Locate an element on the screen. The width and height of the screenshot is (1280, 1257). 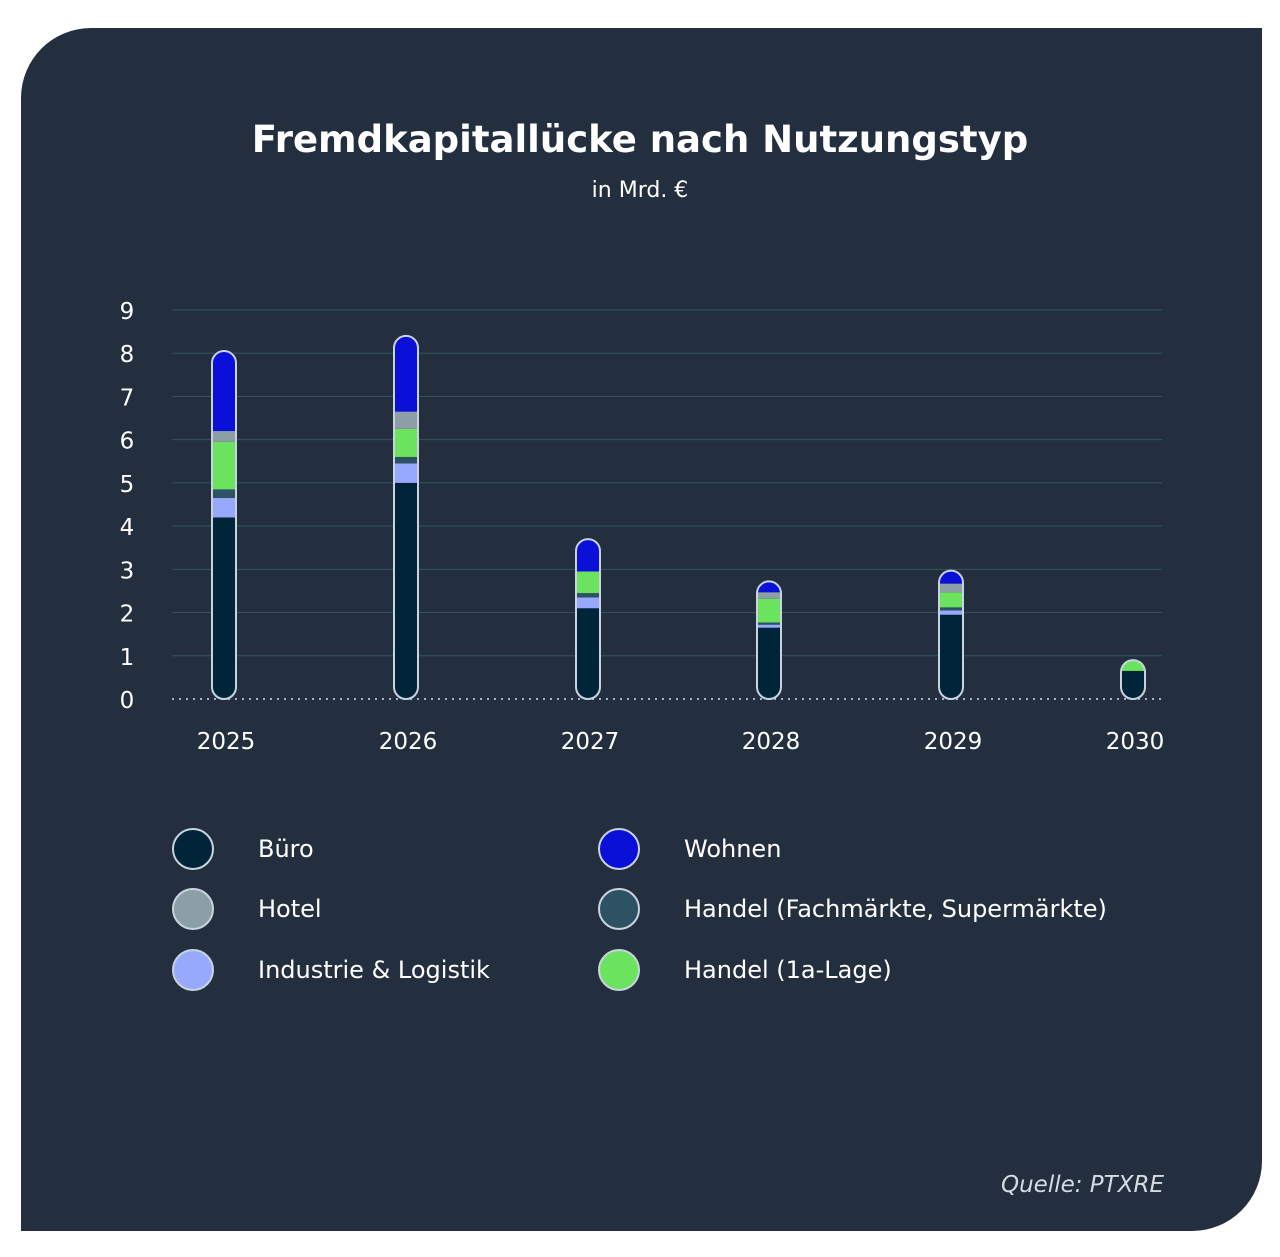
legend-label: Hotel is located at coordinates (290, 909).